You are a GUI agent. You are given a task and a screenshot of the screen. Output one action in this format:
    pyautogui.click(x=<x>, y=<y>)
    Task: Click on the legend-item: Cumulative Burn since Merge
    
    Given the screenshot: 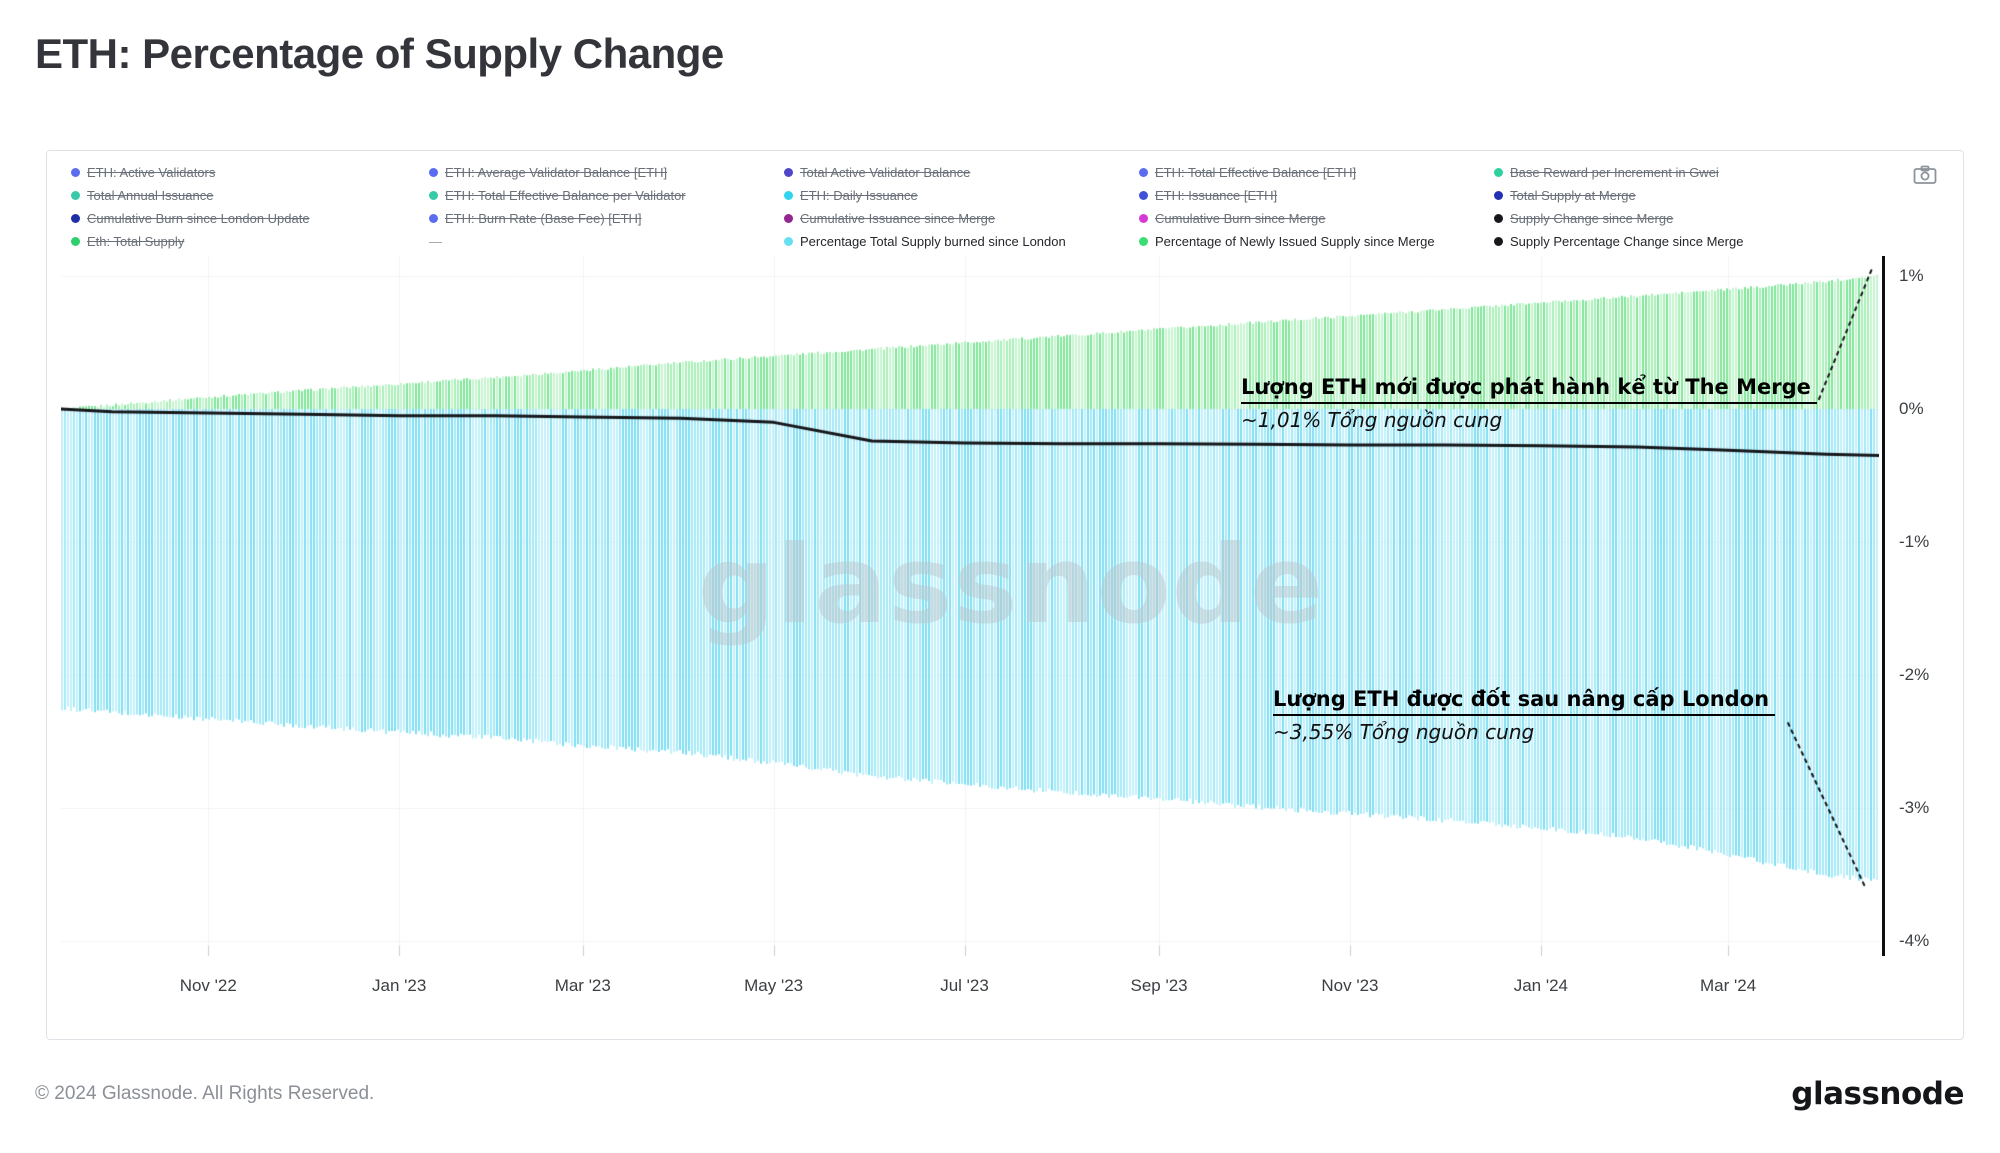 What is the action you would take?
    pyautogui.click(x=1316, y=218)
    